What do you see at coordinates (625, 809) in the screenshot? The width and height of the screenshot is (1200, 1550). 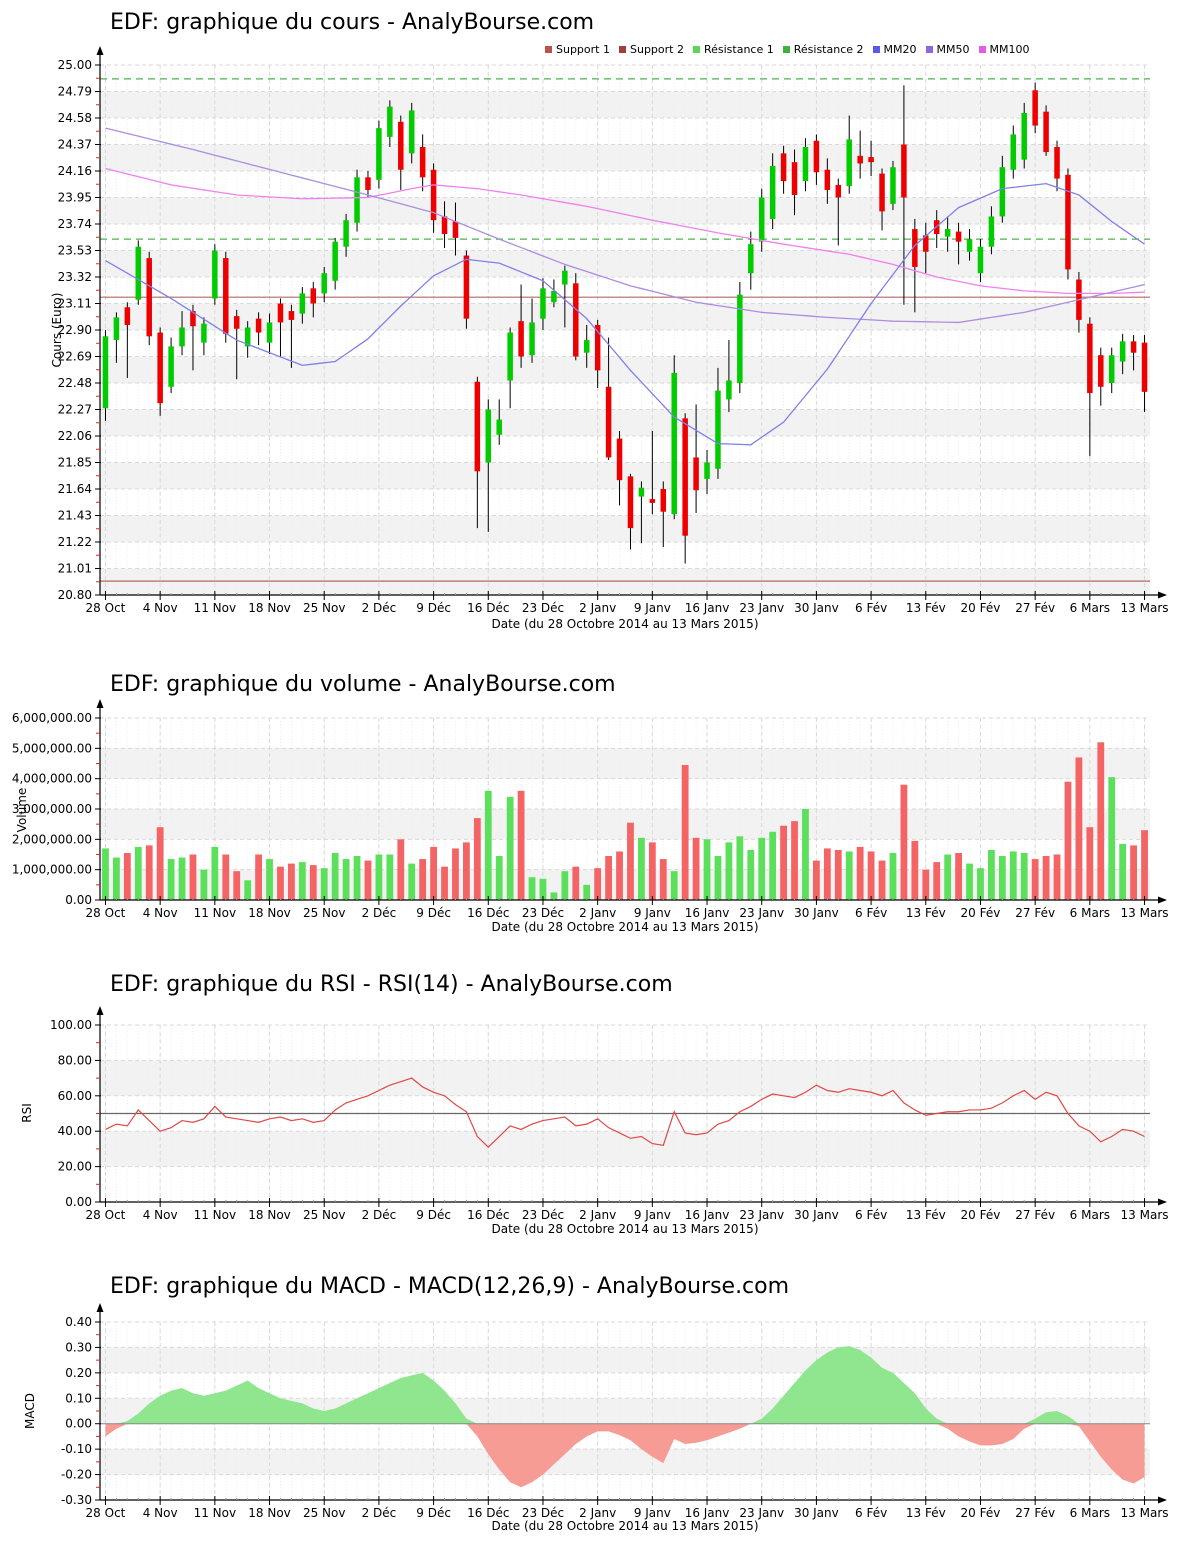 I see `volume-plot-background` at bounding box center [625, 809].